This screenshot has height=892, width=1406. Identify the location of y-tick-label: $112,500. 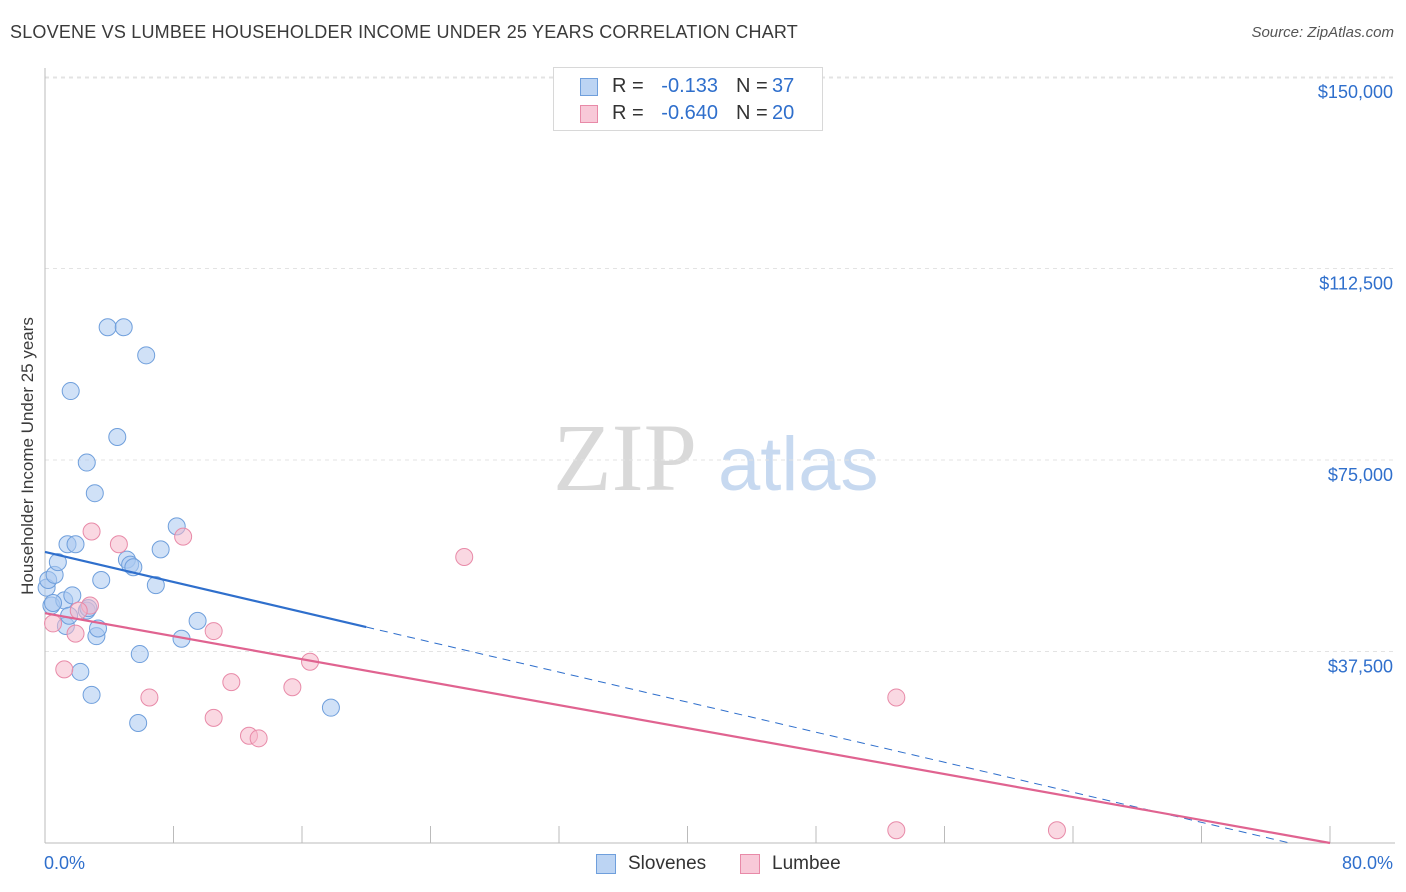
(1356, 284).